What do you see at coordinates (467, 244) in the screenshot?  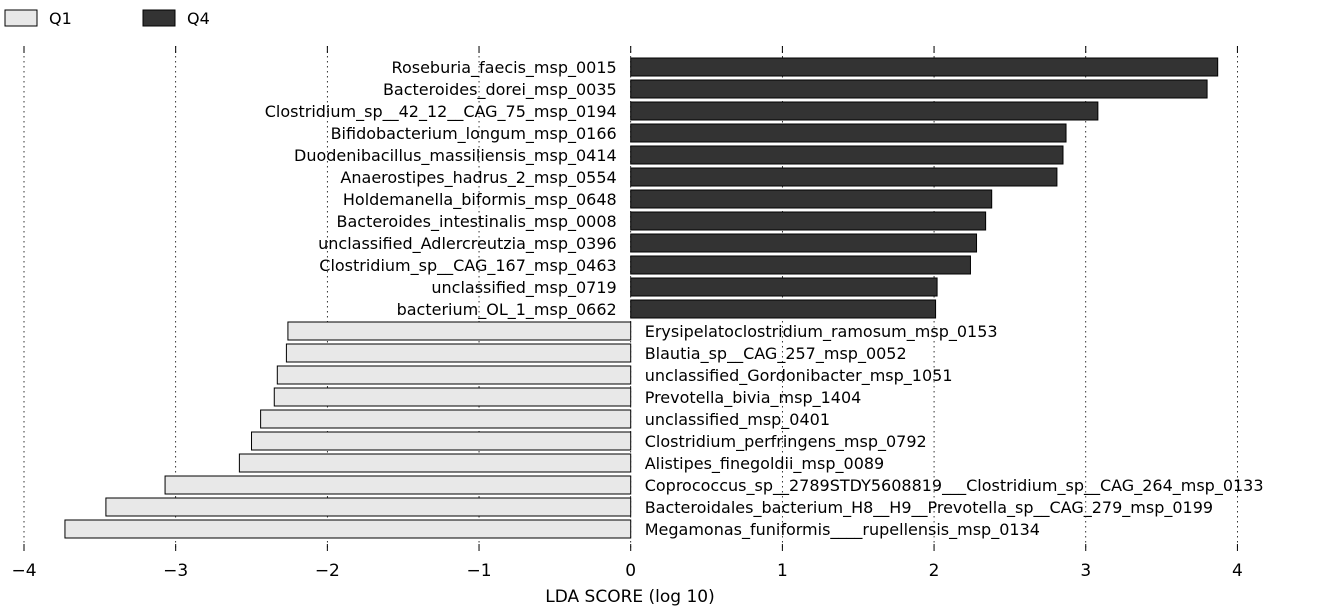 I see `bar-label: unclassified_Adlercreutzia_msp_0396` at bounding box center [467, 244].